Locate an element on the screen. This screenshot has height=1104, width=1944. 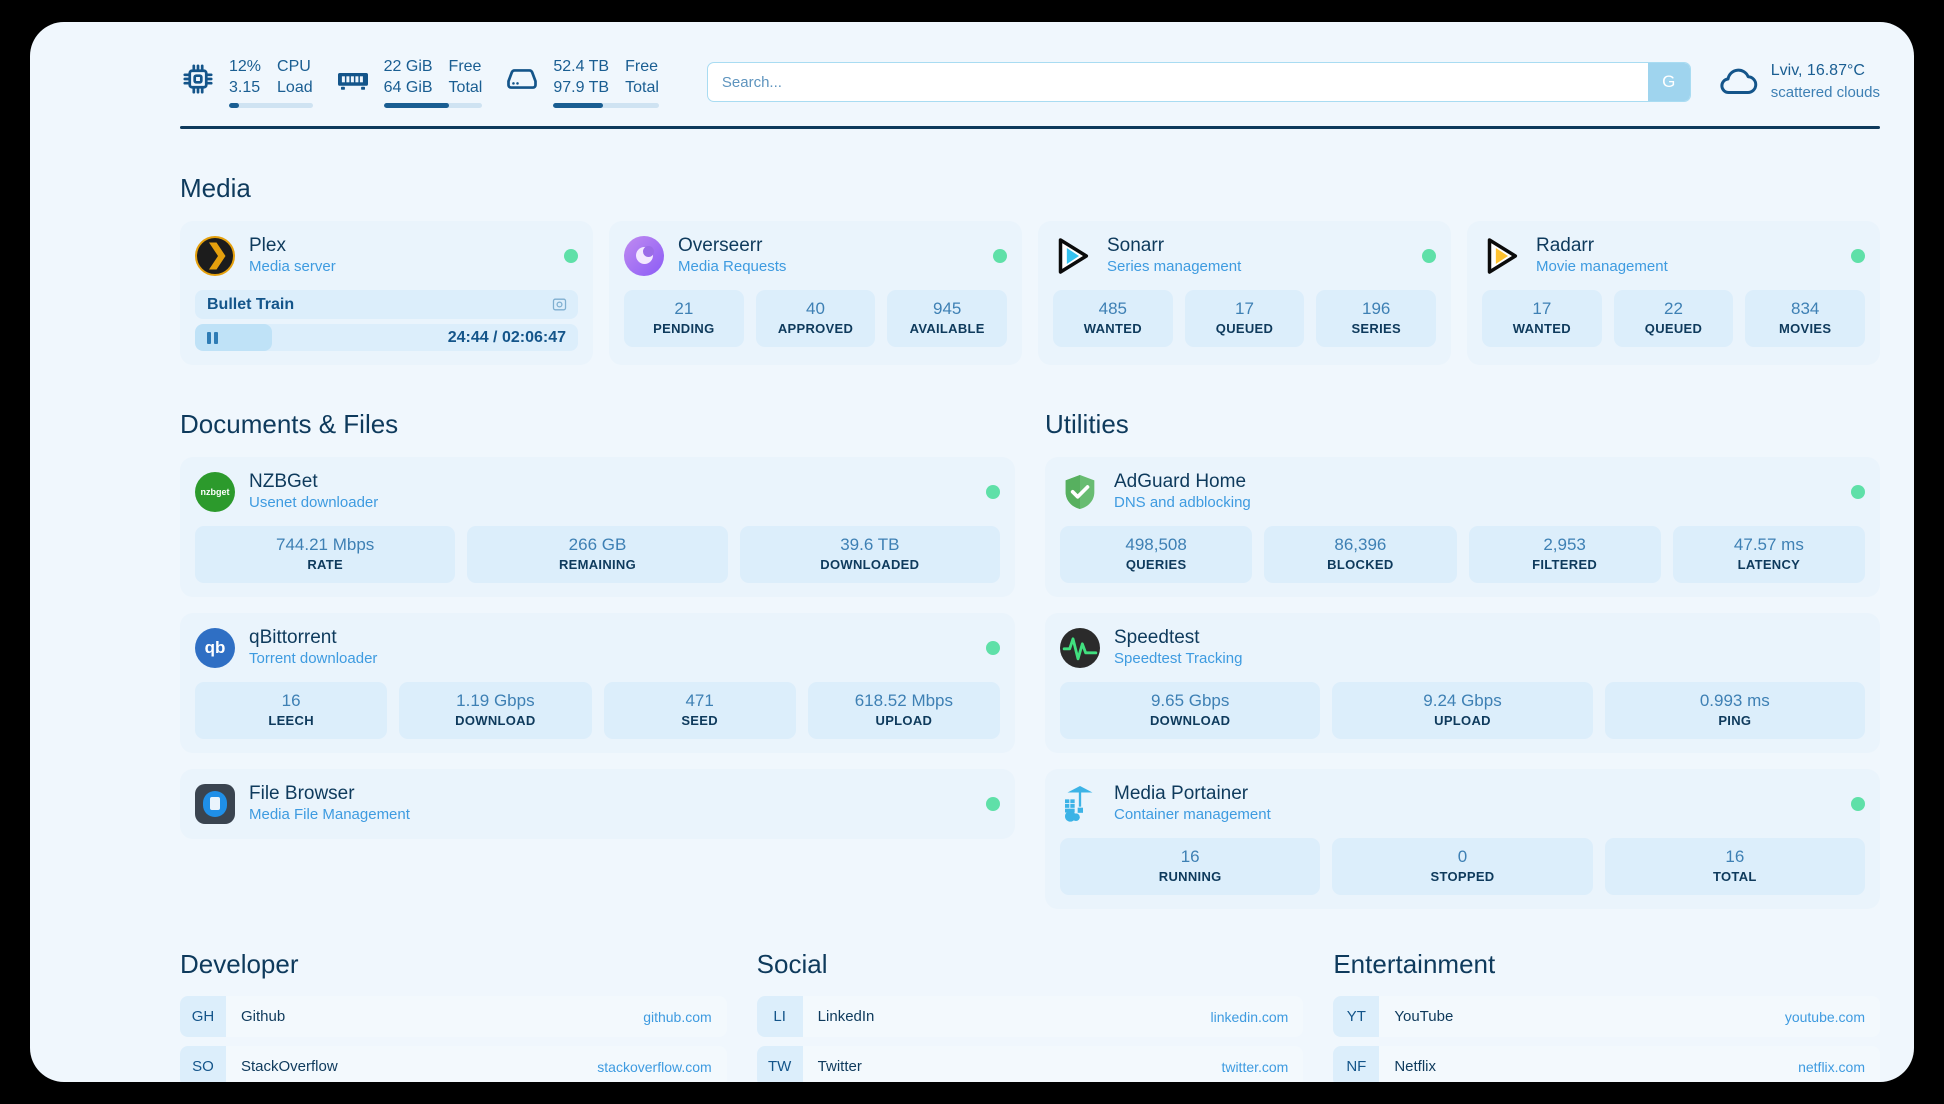
bookmark-link: SO StackOverflow stackoverflow.com is located at coordinates (453, 1064).